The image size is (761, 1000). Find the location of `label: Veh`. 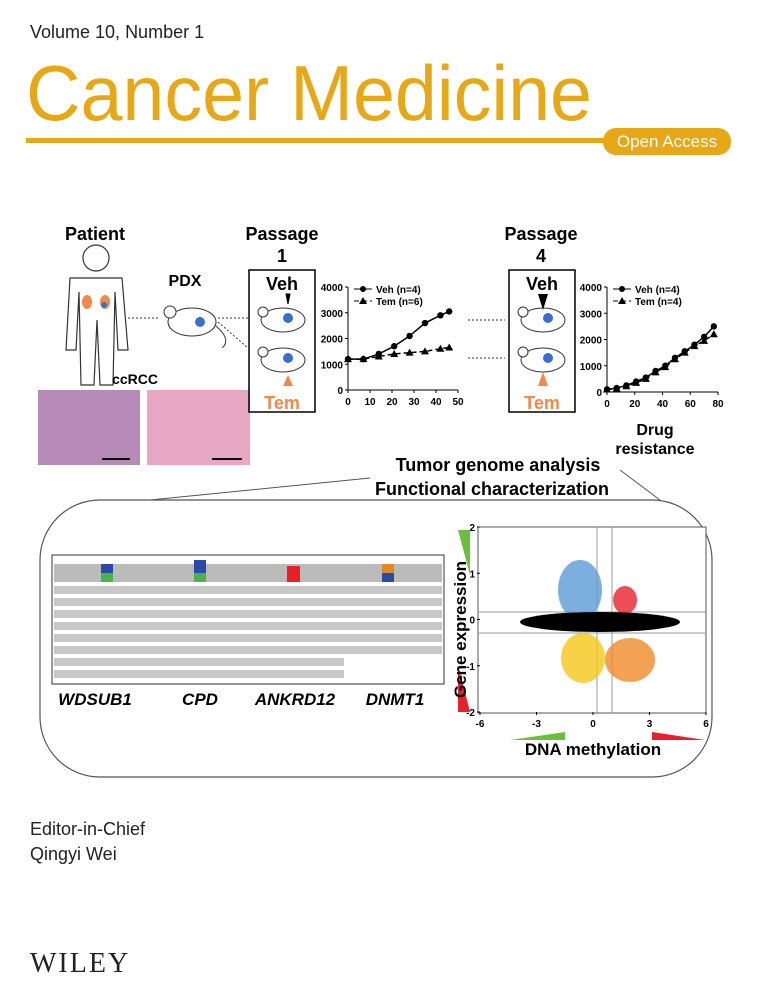

label: Veh is located at coordinates (282, 284).